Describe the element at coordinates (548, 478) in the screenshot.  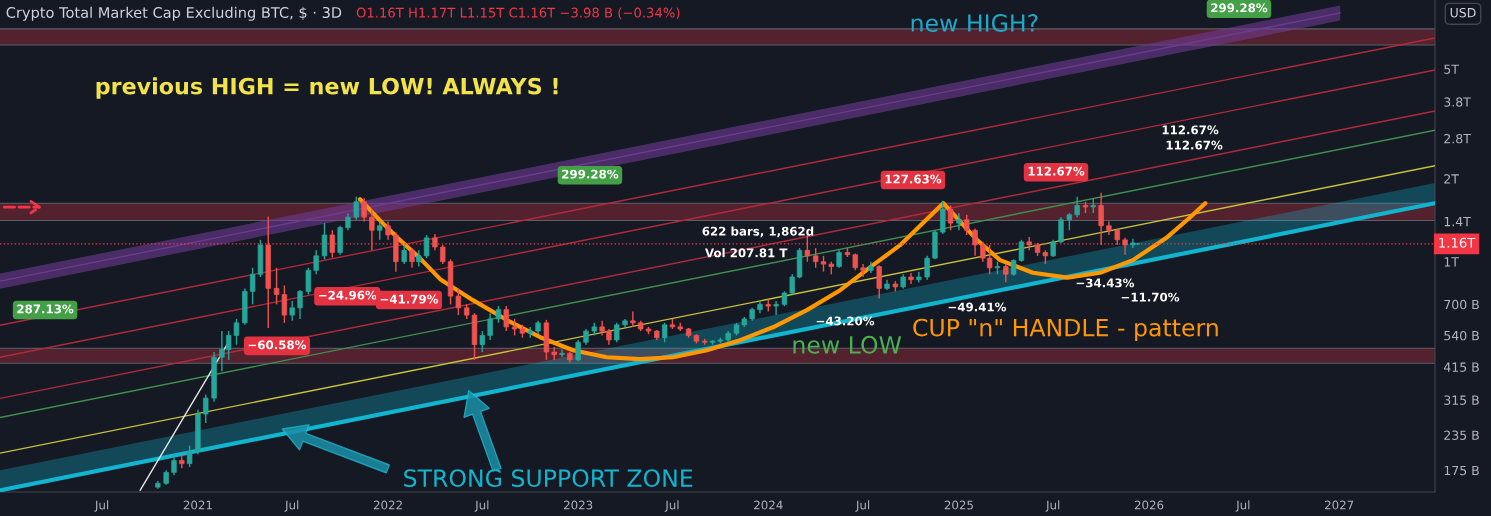
I see `text: STRONG SUPPORT ZONE` at that location.